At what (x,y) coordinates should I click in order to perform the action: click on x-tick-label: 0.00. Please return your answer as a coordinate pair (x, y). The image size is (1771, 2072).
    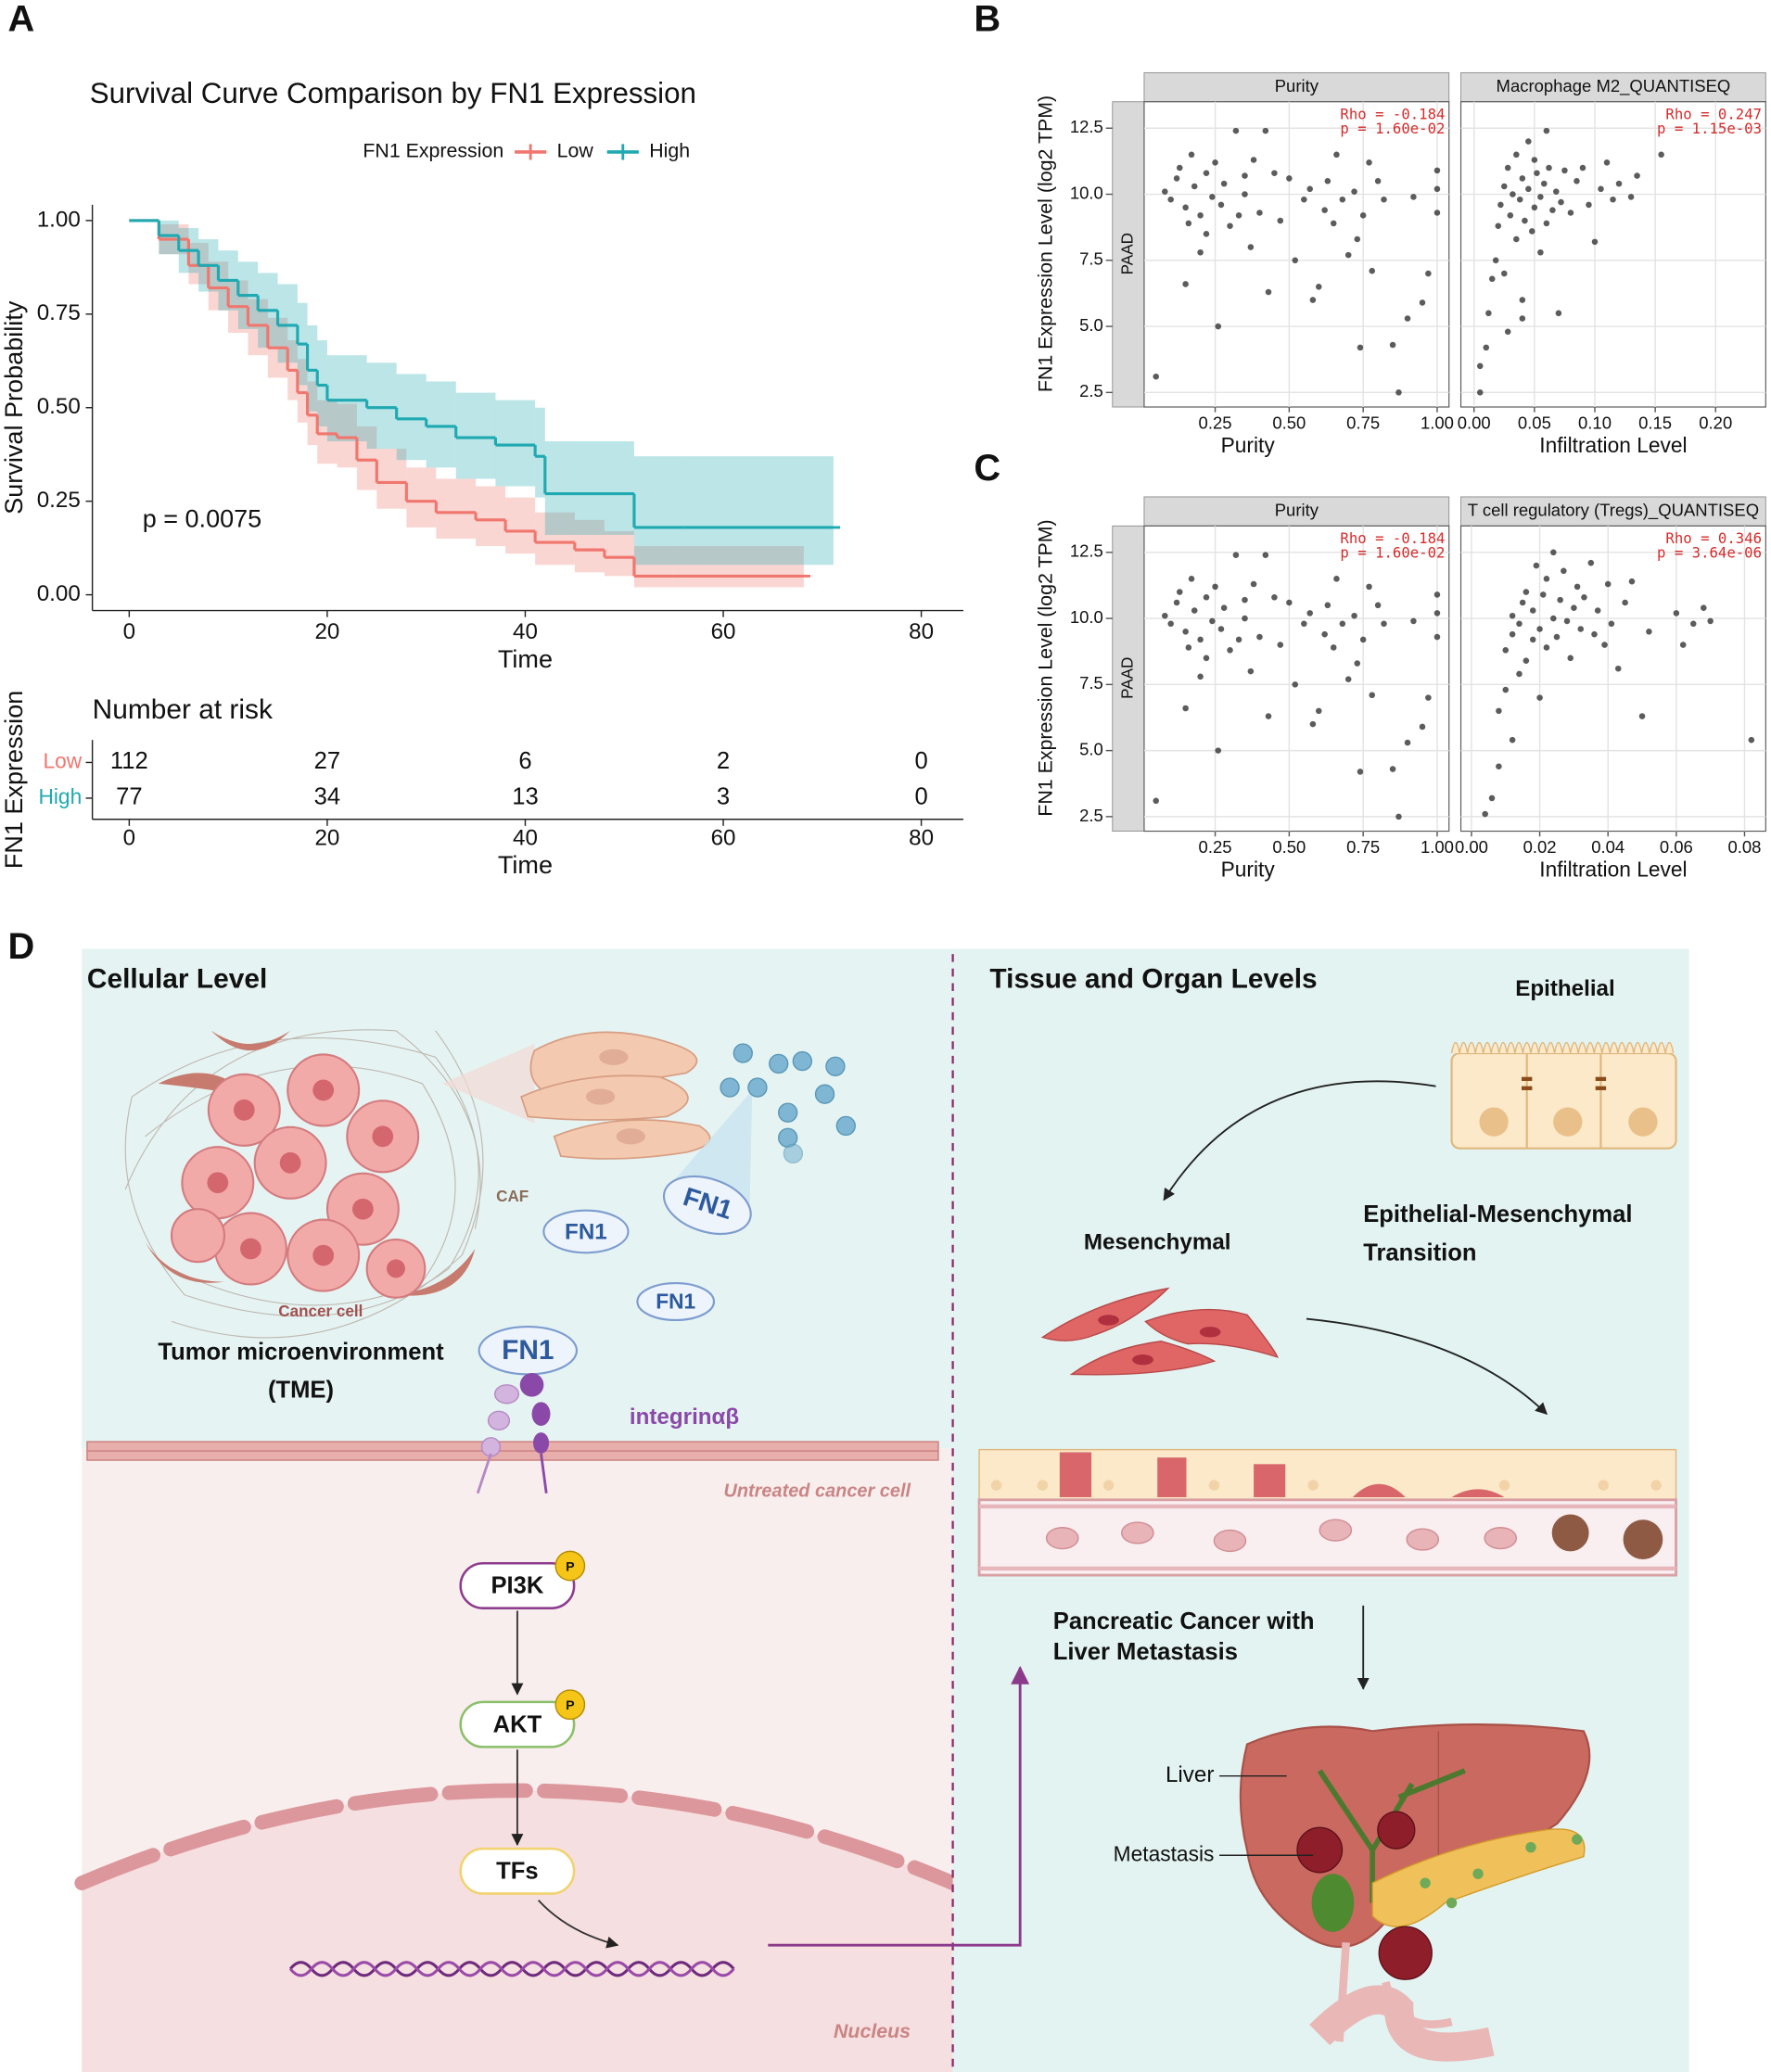
    Looking at the image, I should click on (1471, 847).